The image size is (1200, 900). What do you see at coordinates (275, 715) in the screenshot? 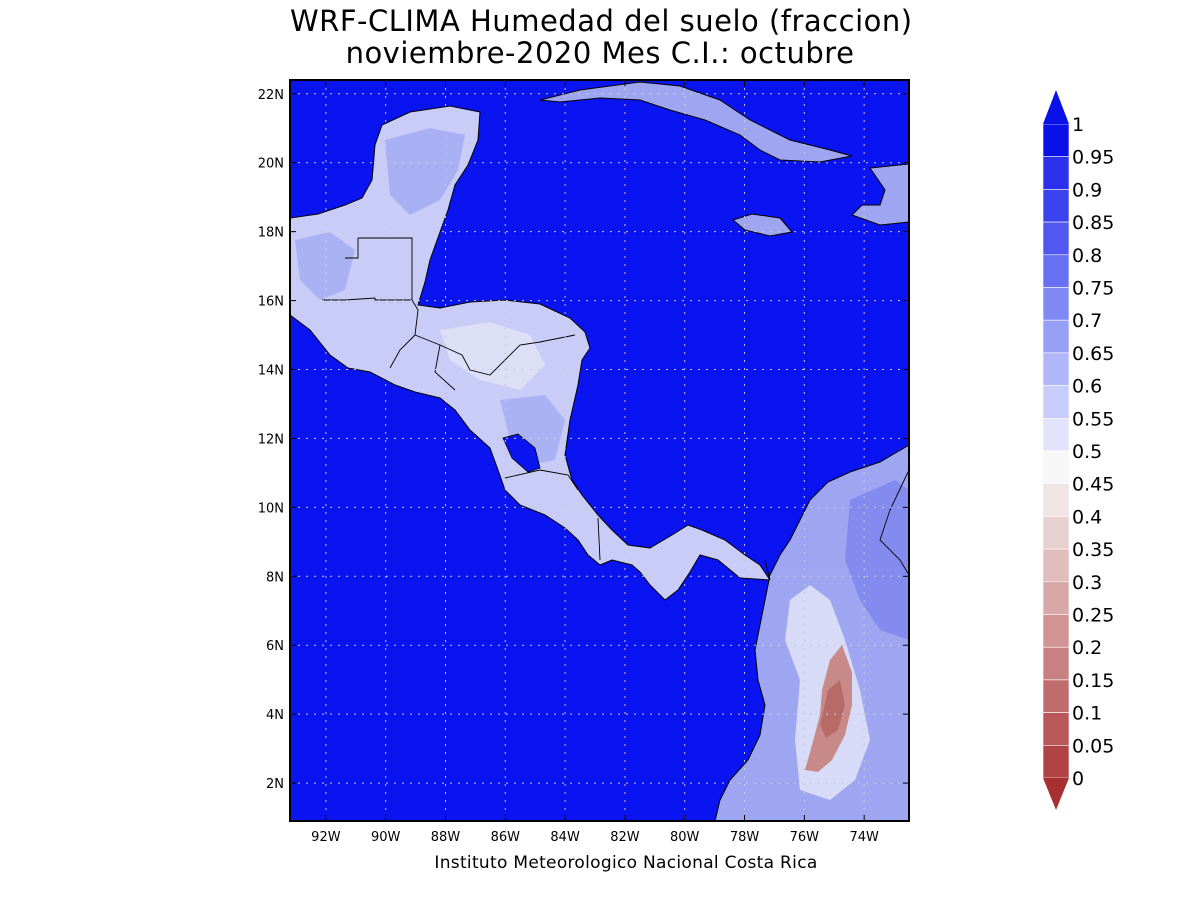
I see `y-tick-label: 4N` at bounding box center [275, 715].